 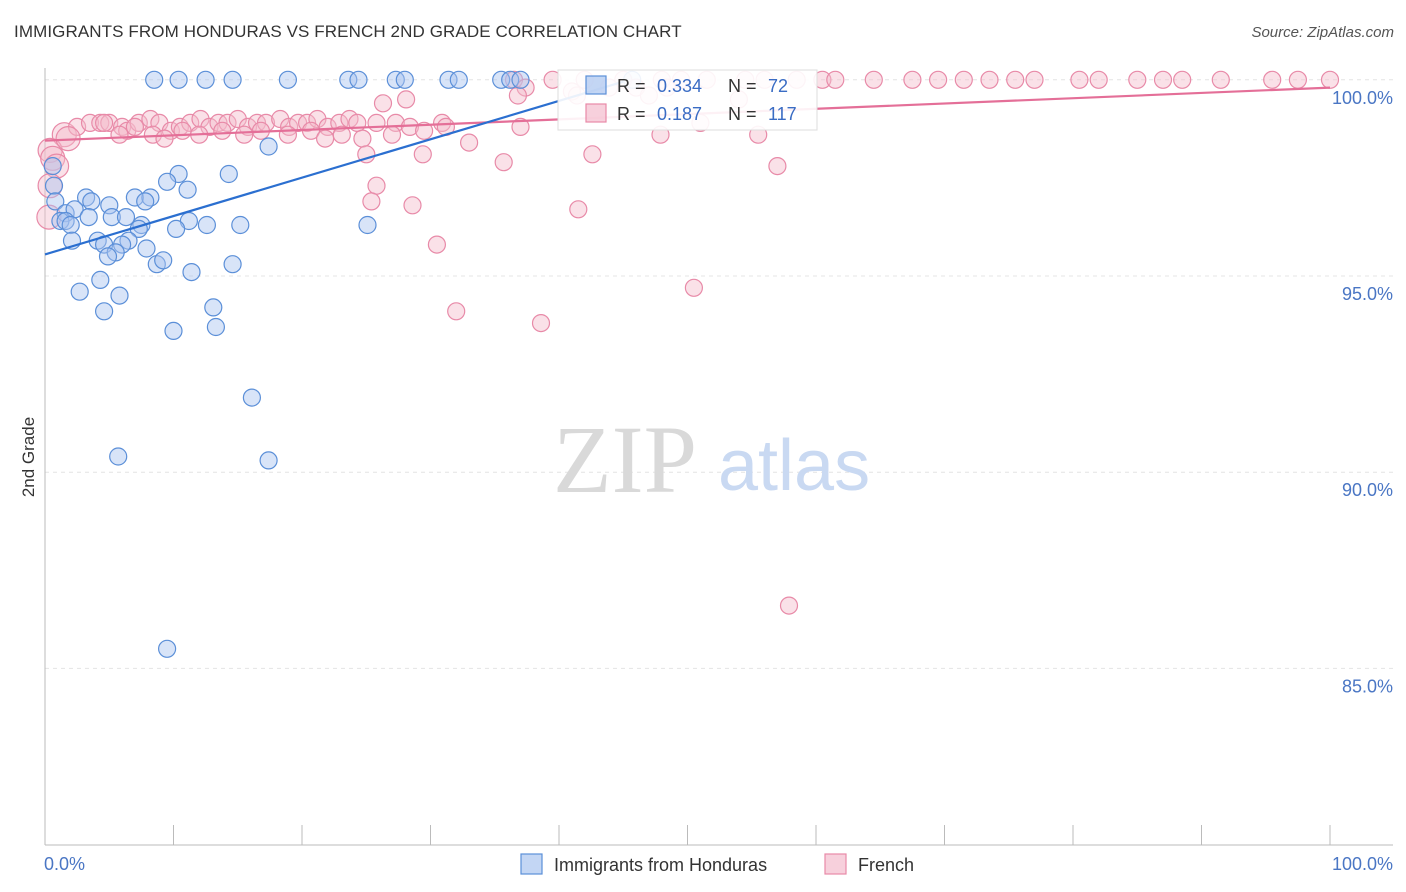 What do you see at coordinates (1362, 392) in the screenshot?
I see `y-axis-tick-labels: 85.0% 90.0% 95.0% 100.0%` at bounding box center [1362, 392].